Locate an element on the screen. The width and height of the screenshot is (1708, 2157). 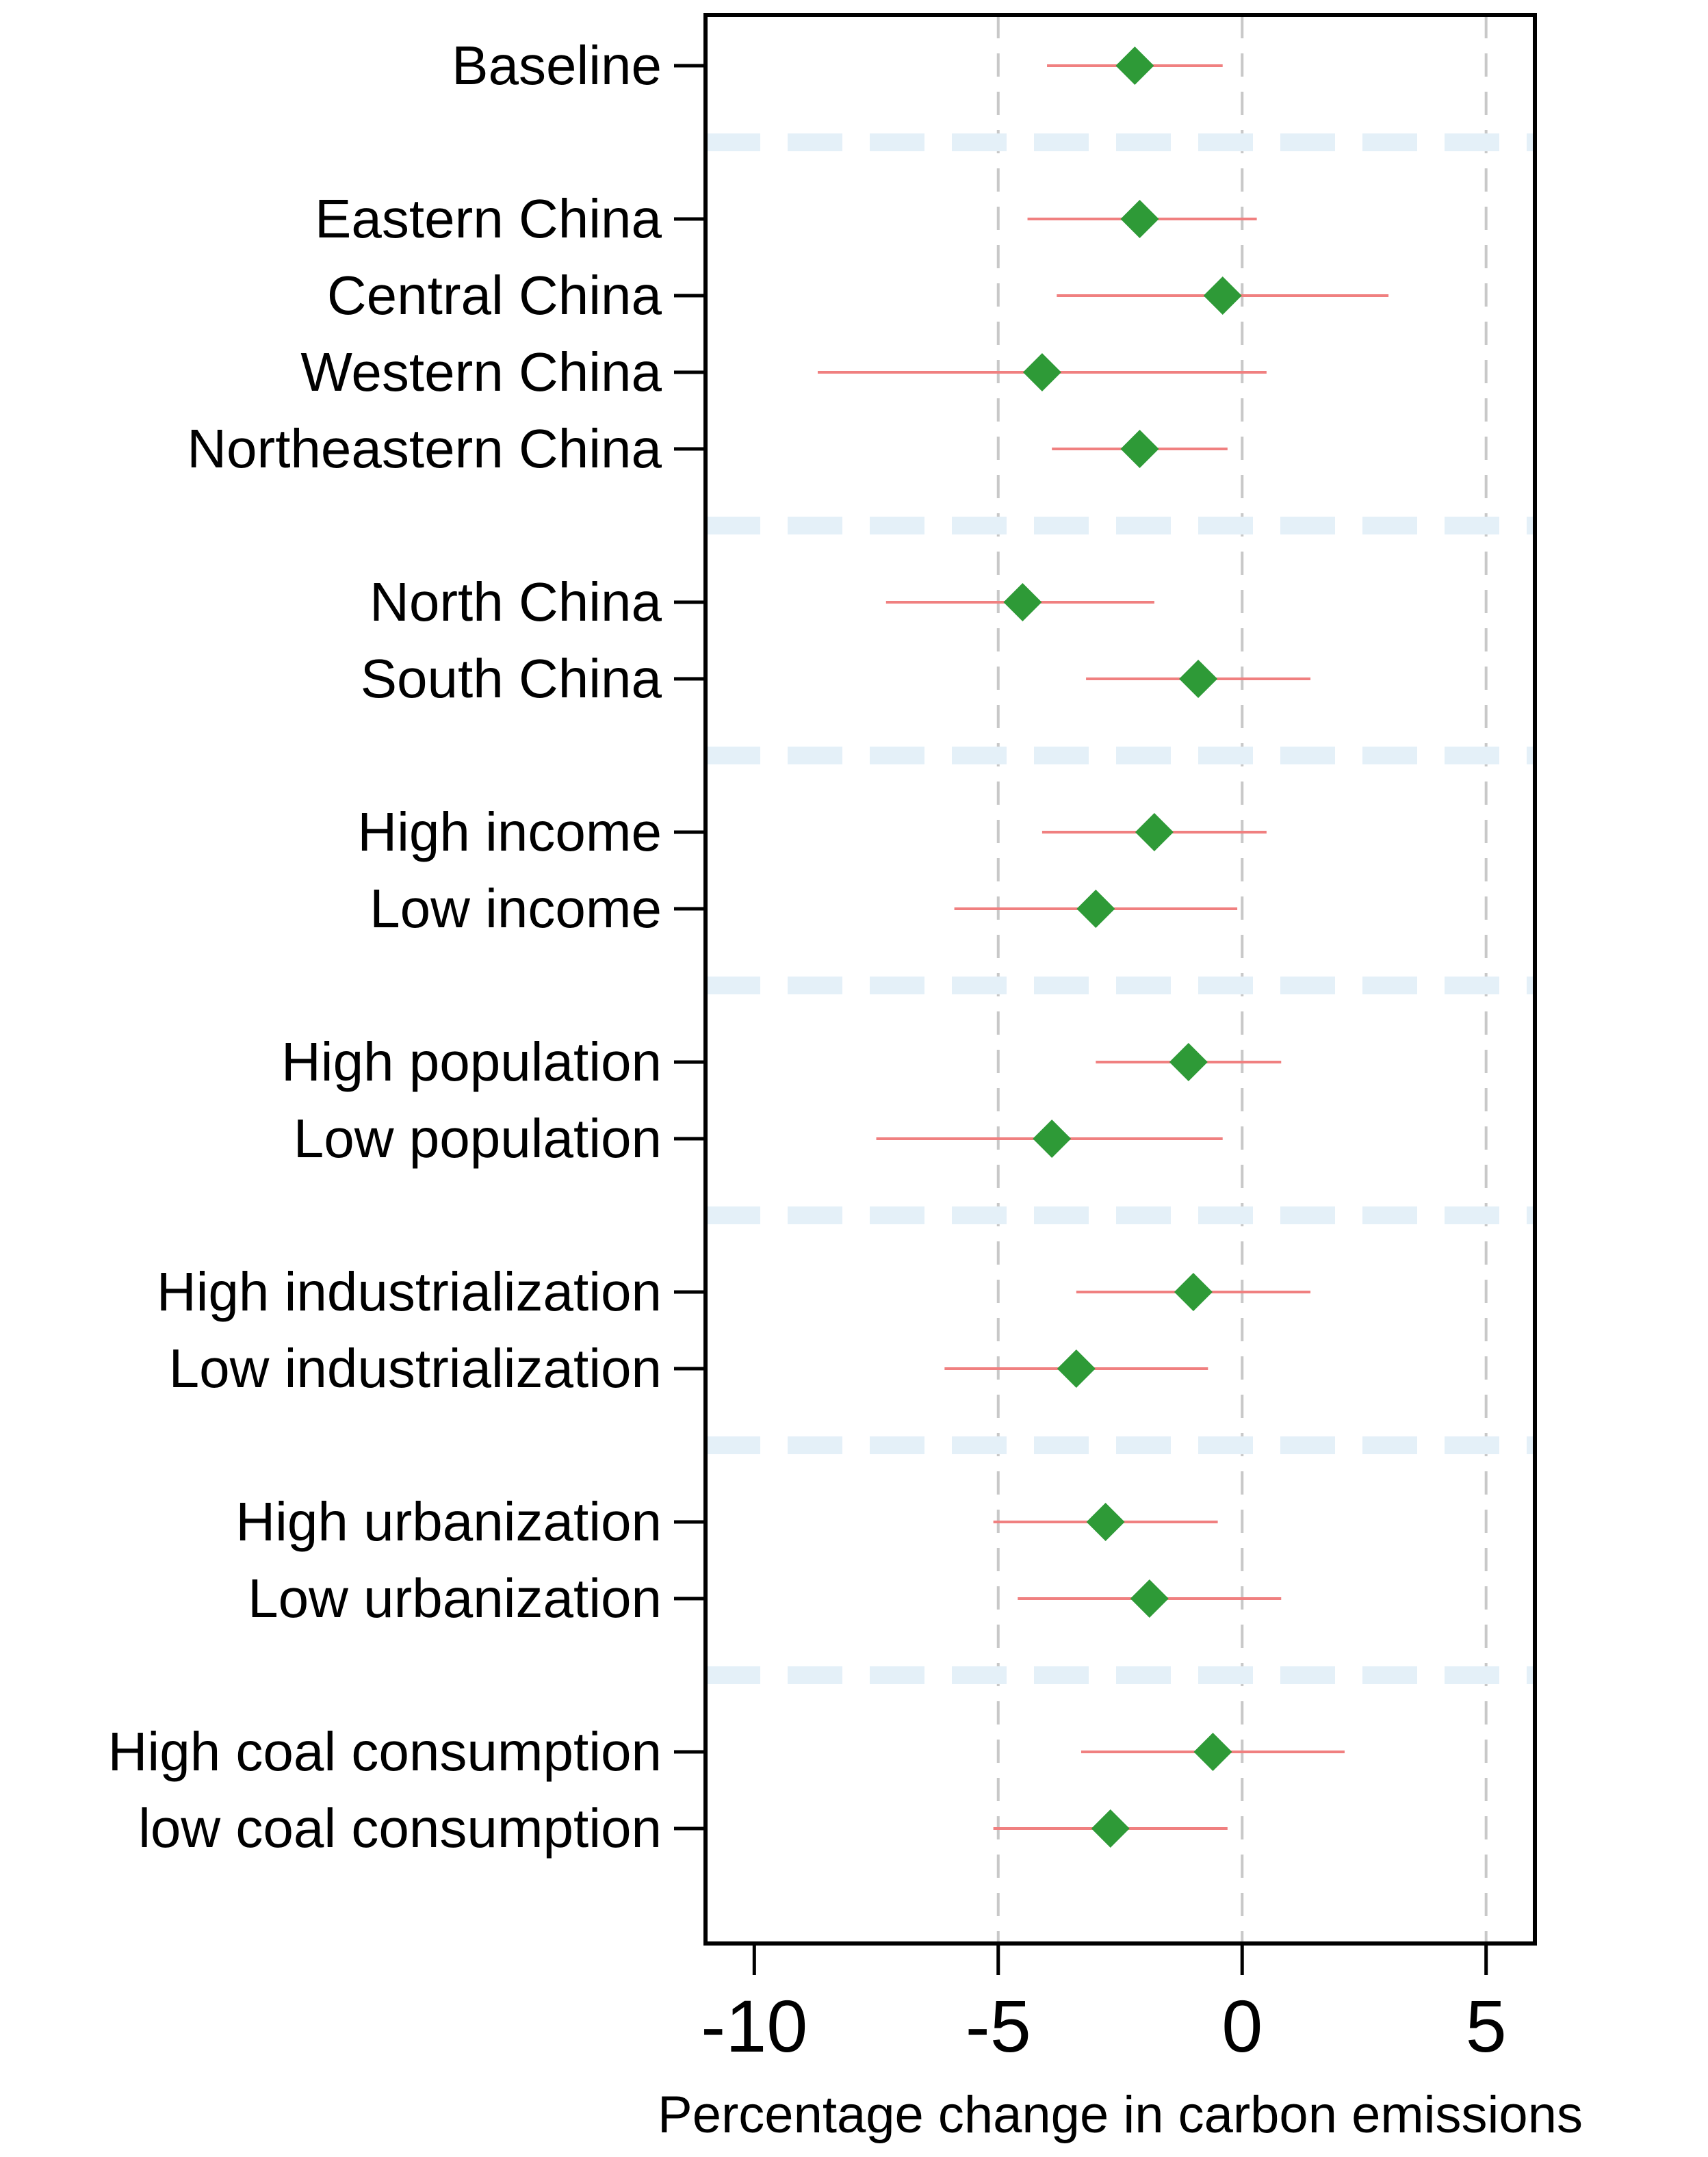
x-axis-title: Percentage change in carbon emissions is located at coordinates (1120, 2115).